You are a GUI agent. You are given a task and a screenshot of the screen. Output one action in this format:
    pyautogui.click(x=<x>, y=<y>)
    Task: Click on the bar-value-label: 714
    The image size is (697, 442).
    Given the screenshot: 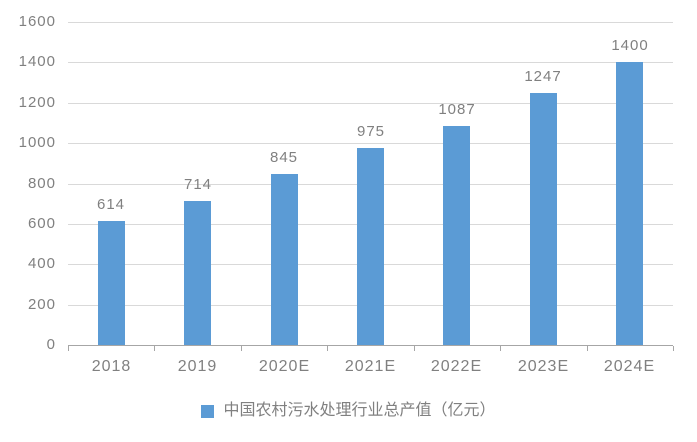 What is the action you would take?
    pyautogui.click(x=198, y=184)
    